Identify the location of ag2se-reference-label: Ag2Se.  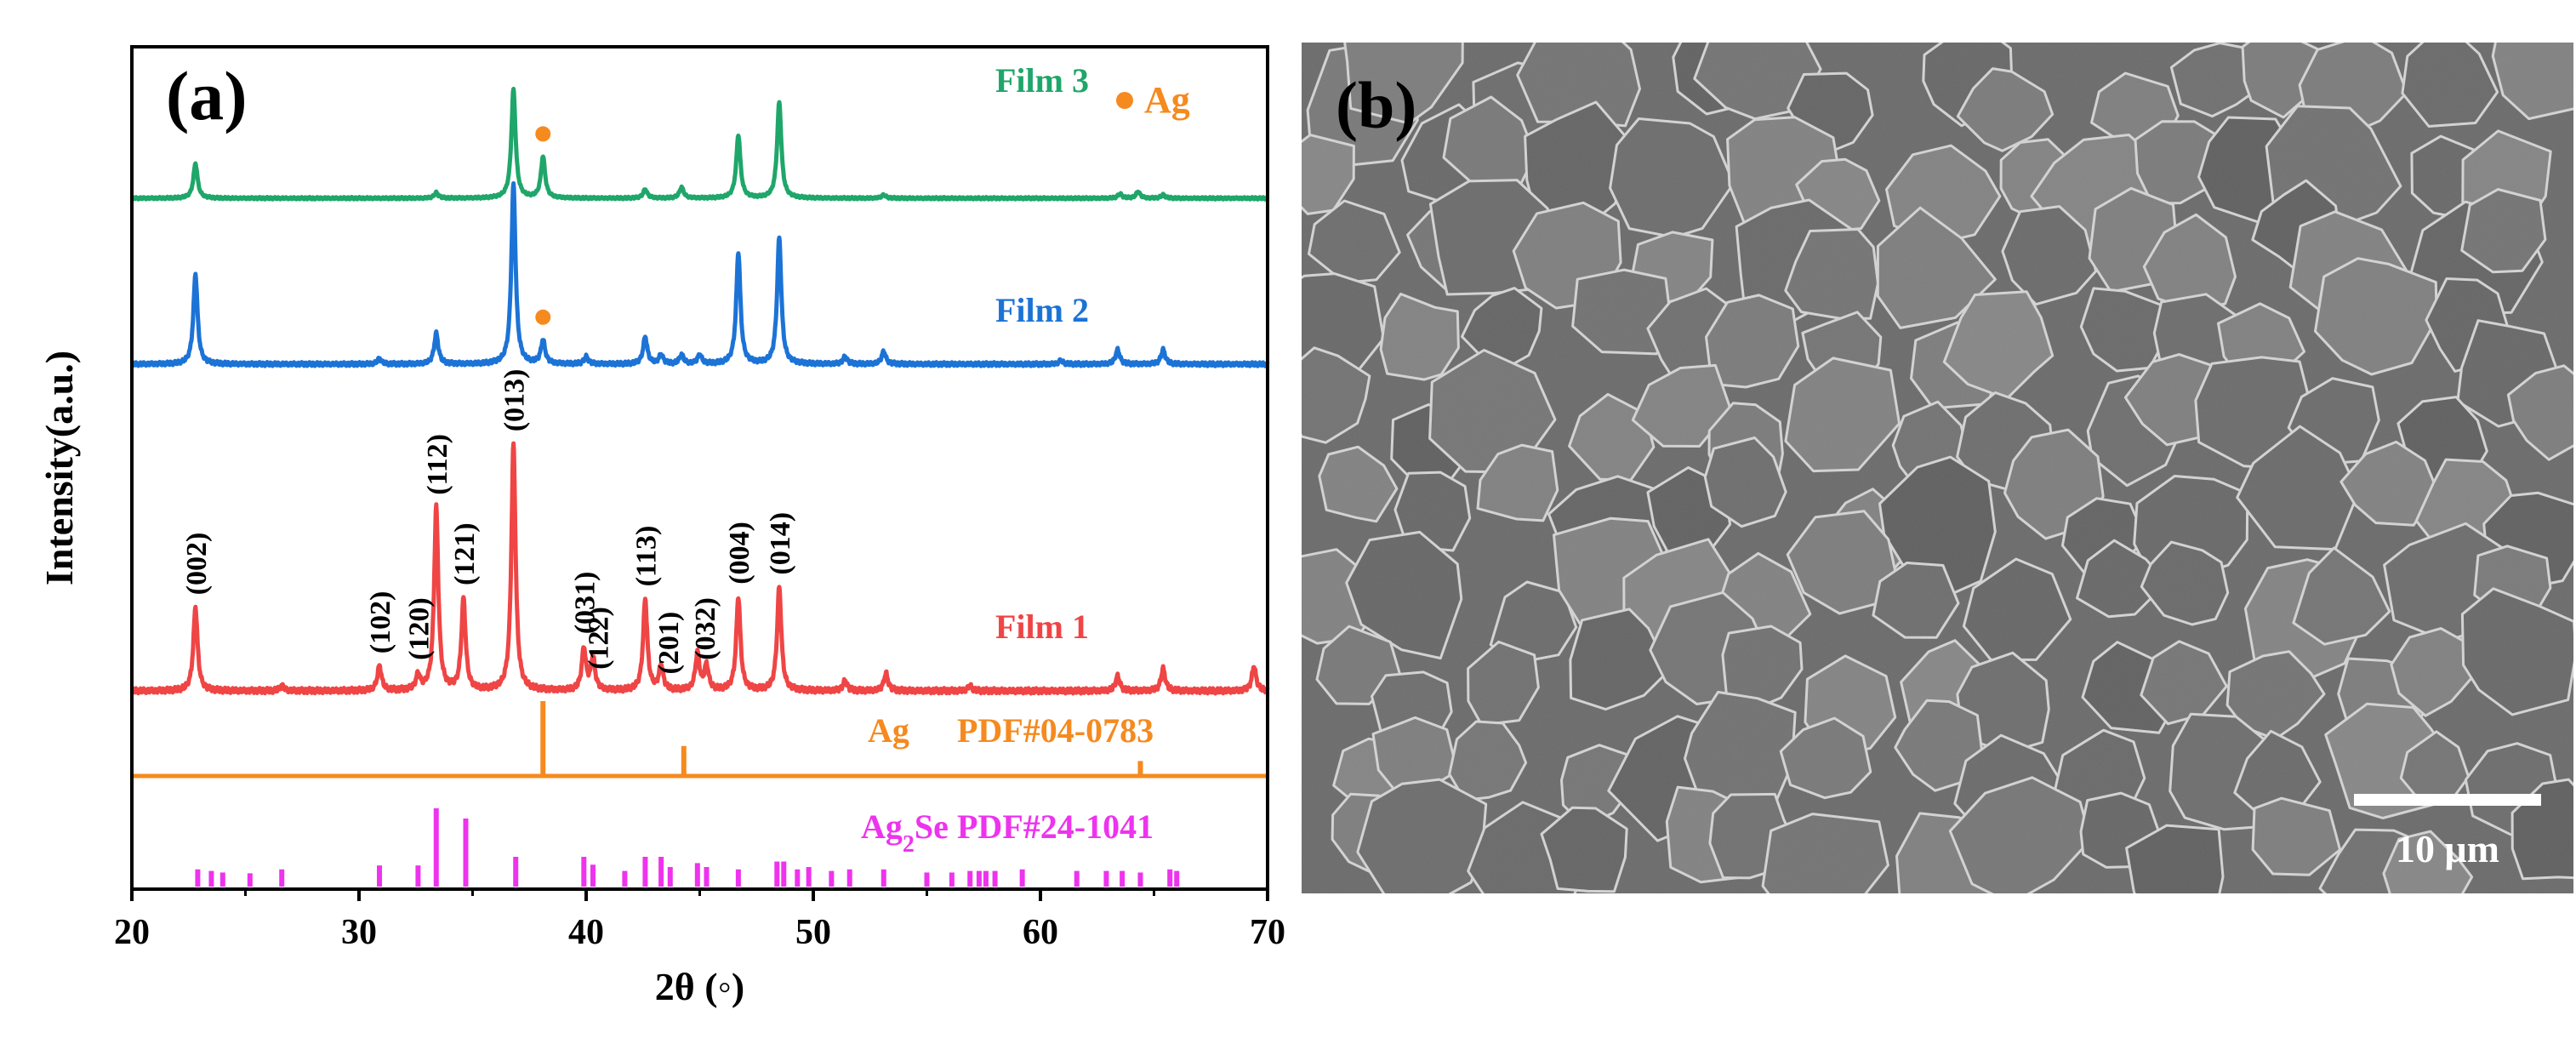
(905, 832).